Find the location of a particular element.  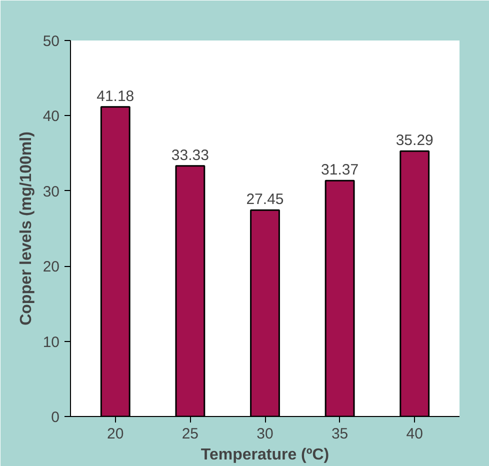

x-tick-label: 30 is located at coordinates (265, 434).